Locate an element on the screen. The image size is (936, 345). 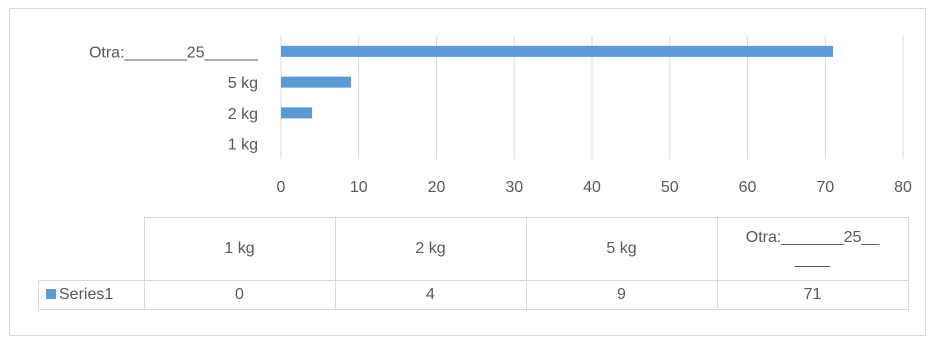
x-axis-tick-labels: 0 10 20 30 40 50 60 70 80 is located at coordinates (594, 187).